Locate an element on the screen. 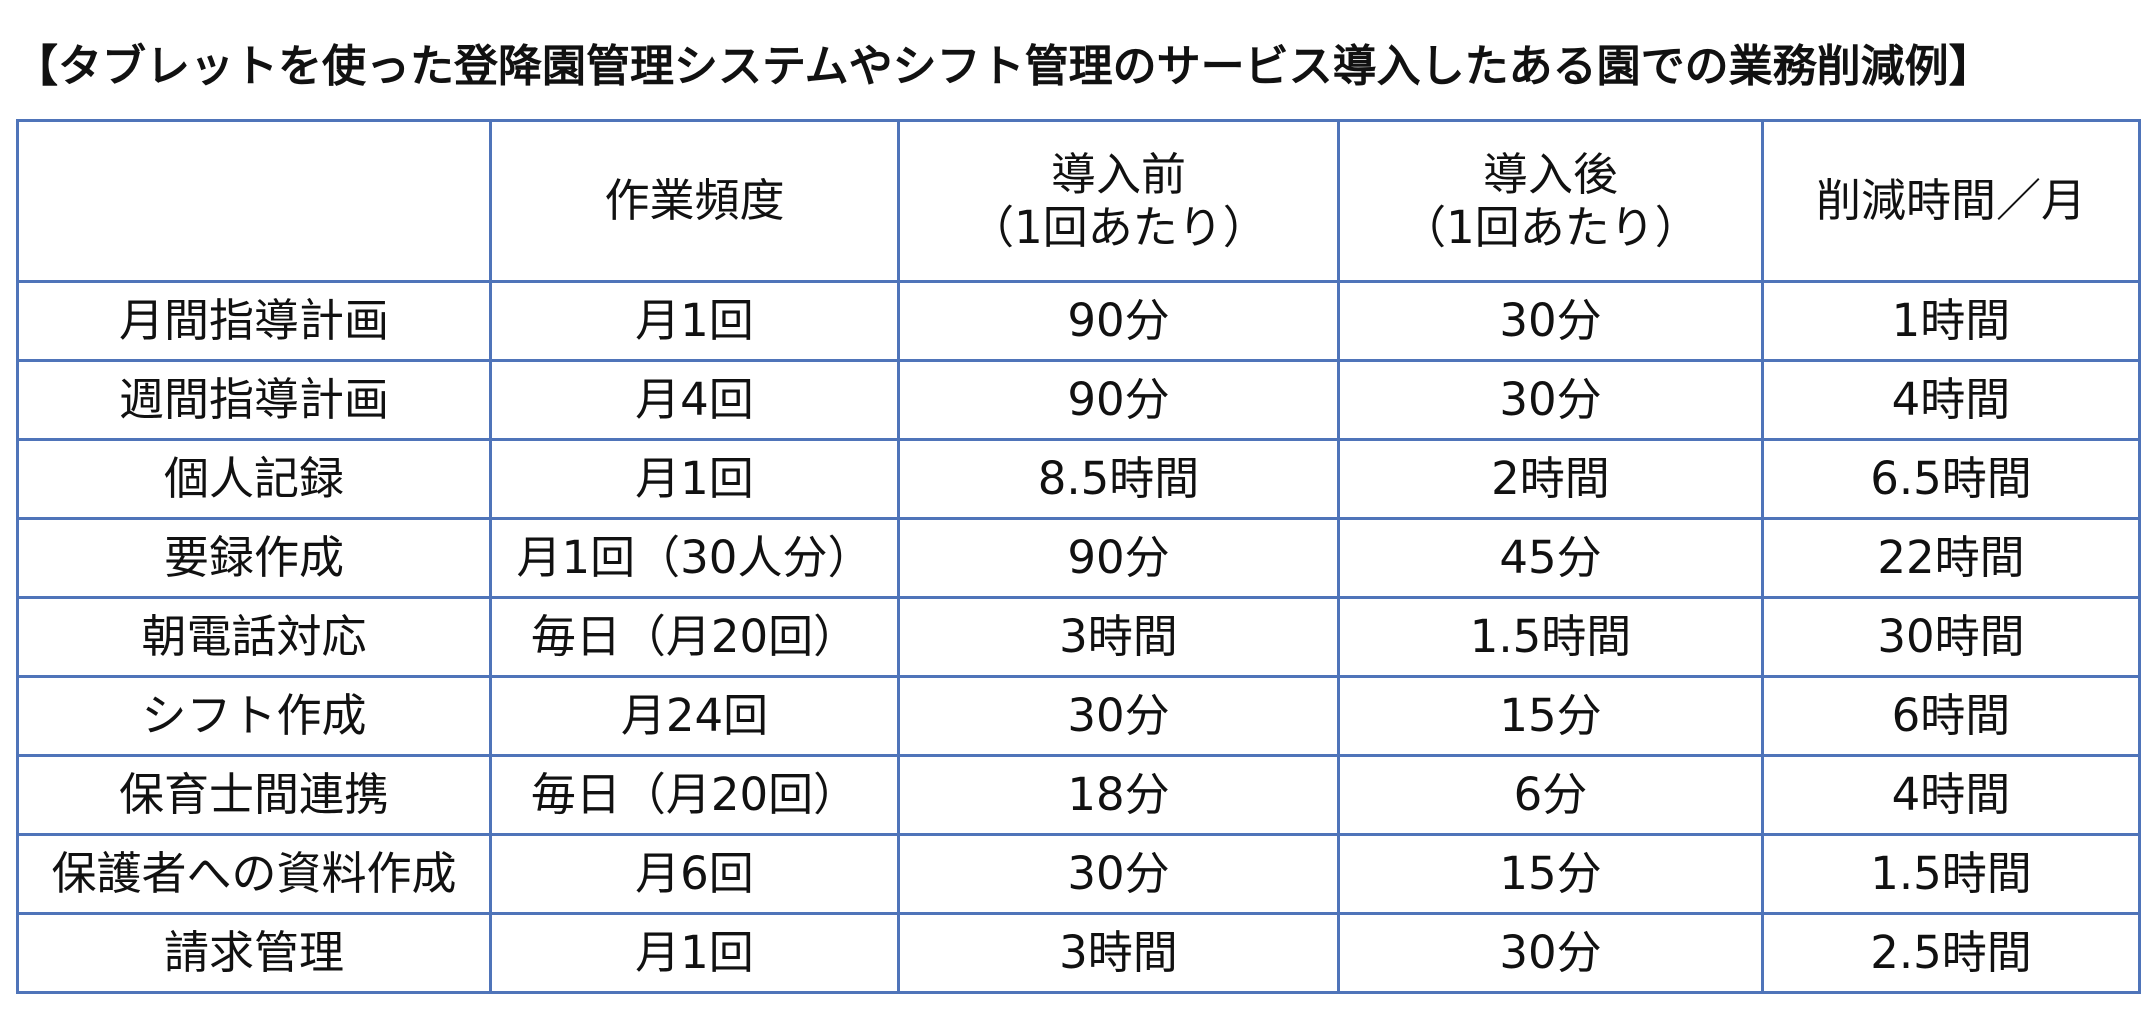 The image size is (2156, 1016). frequency-cell: 月4回 is located at coordinates (694, 400).